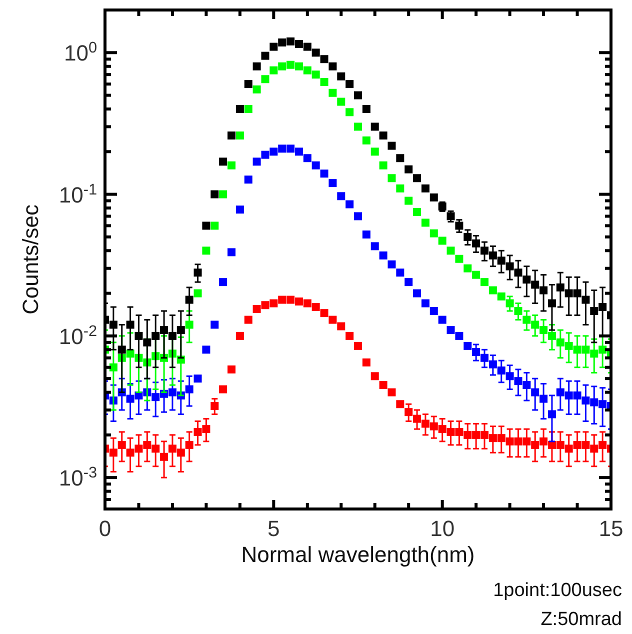 This screenshot has width=632, height=634. Describe the element at coordinates (611, 528) in the screenshot. I see `x-tick-label: 15` at that location.